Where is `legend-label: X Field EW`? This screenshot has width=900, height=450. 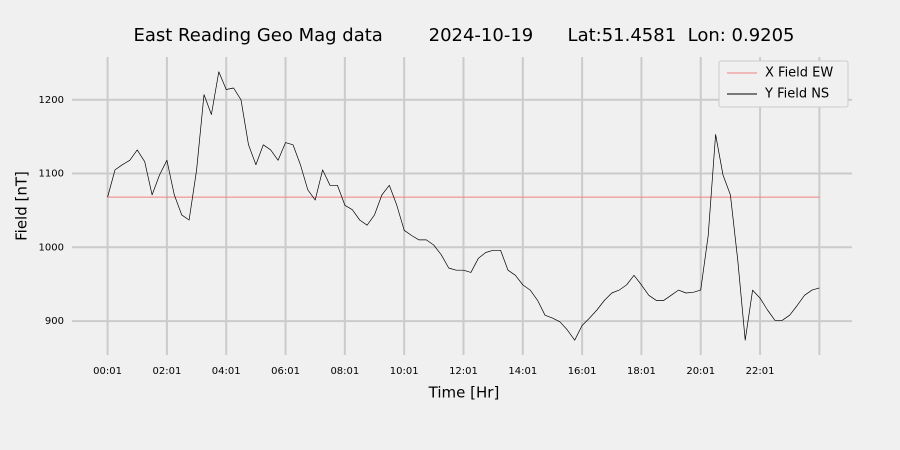 legend-label: X Field EW is located at coordinates (799, 73).